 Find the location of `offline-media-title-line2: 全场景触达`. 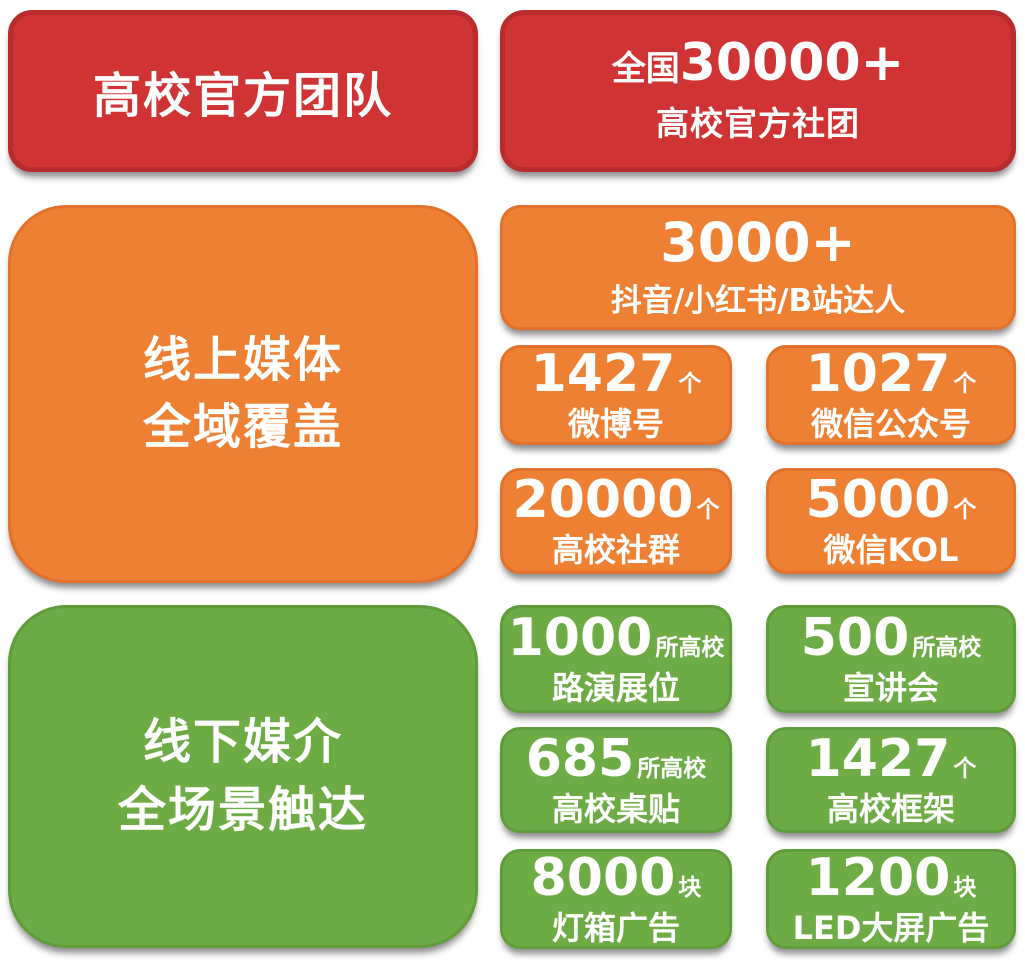

offline-media-title-line2: 全场景触达 is located at coordinates (242, 809).